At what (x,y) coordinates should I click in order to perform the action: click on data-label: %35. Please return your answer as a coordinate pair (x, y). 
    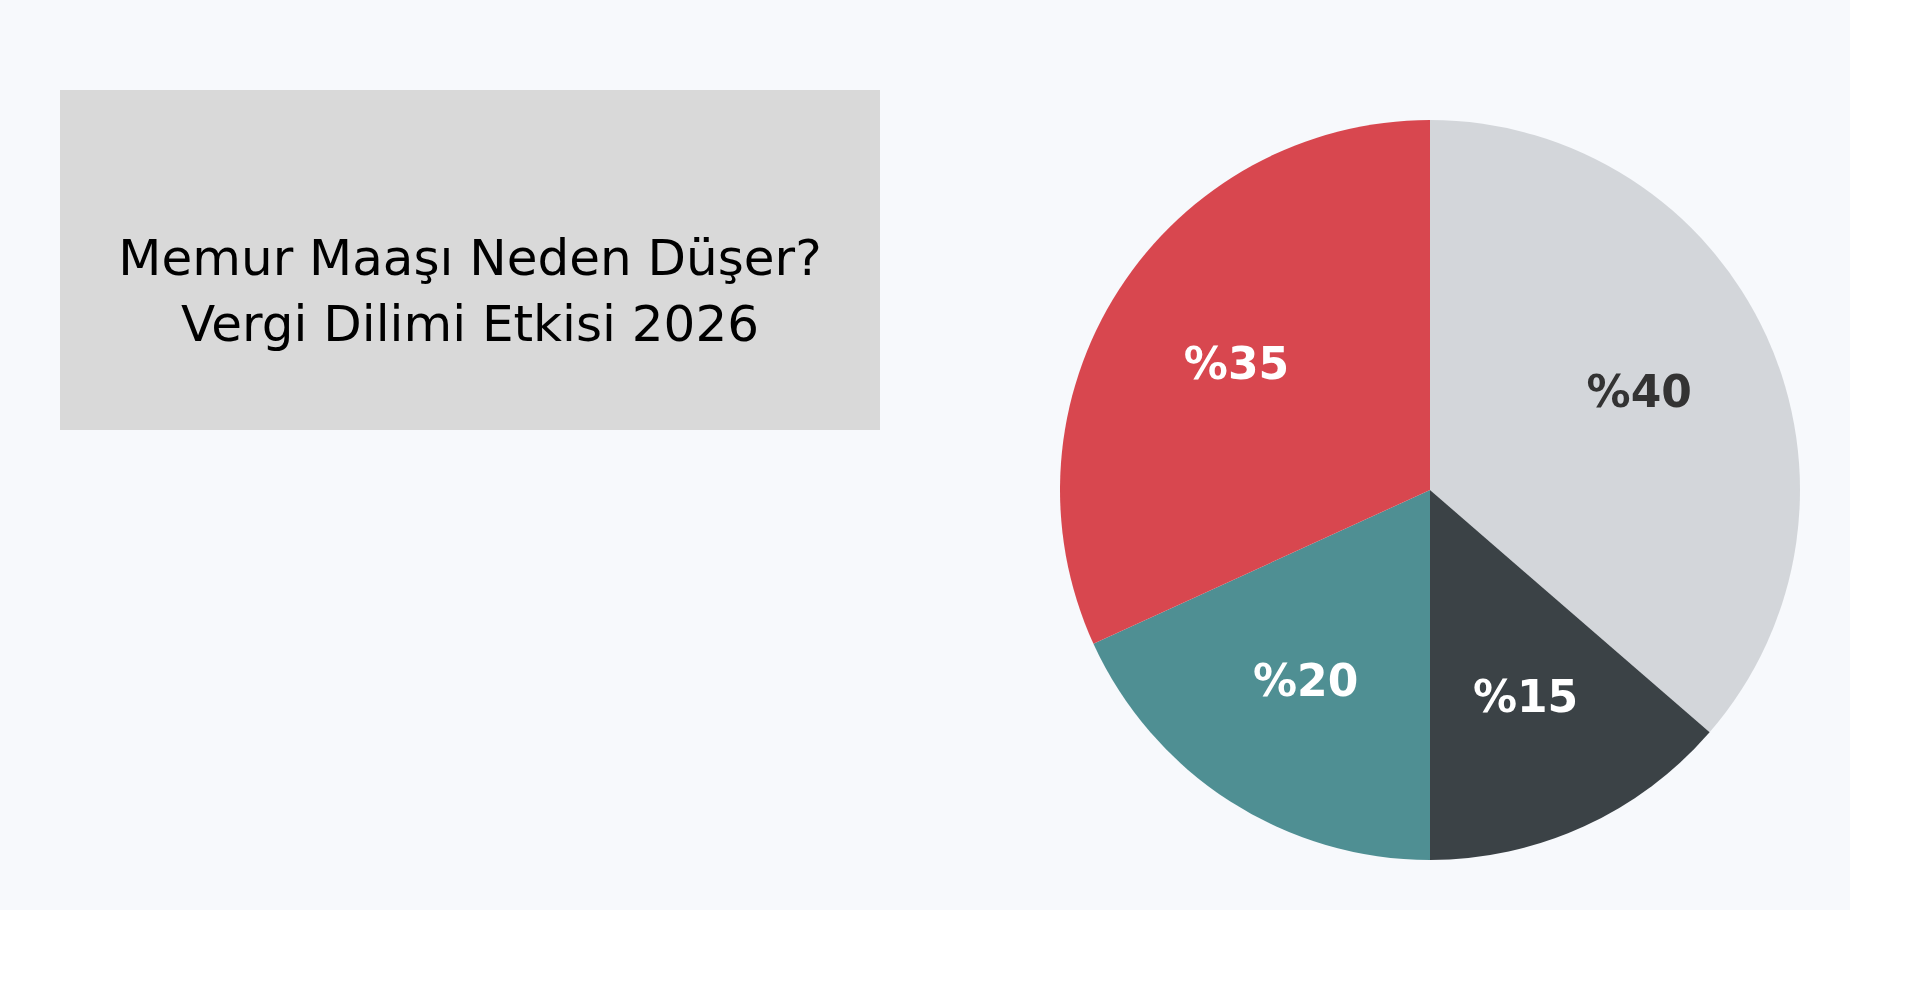
    Looking at the image, I should click on (1236, 363).